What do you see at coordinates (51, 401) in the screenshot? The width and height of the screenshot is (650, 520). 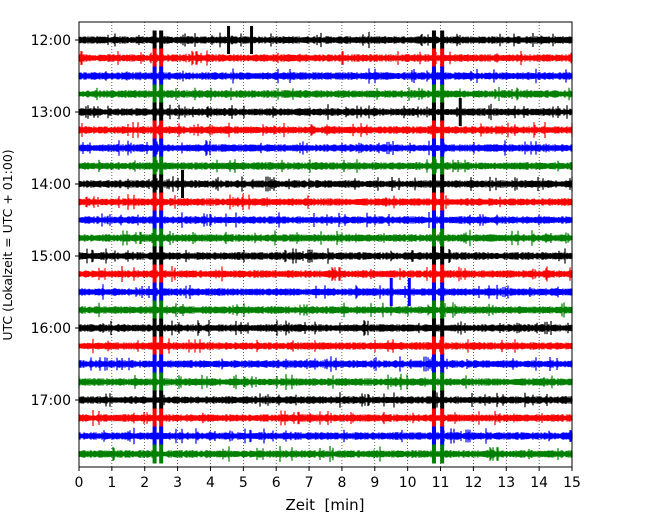 I see `y-tick-label: 17:00` at bounding box center [51, 401].